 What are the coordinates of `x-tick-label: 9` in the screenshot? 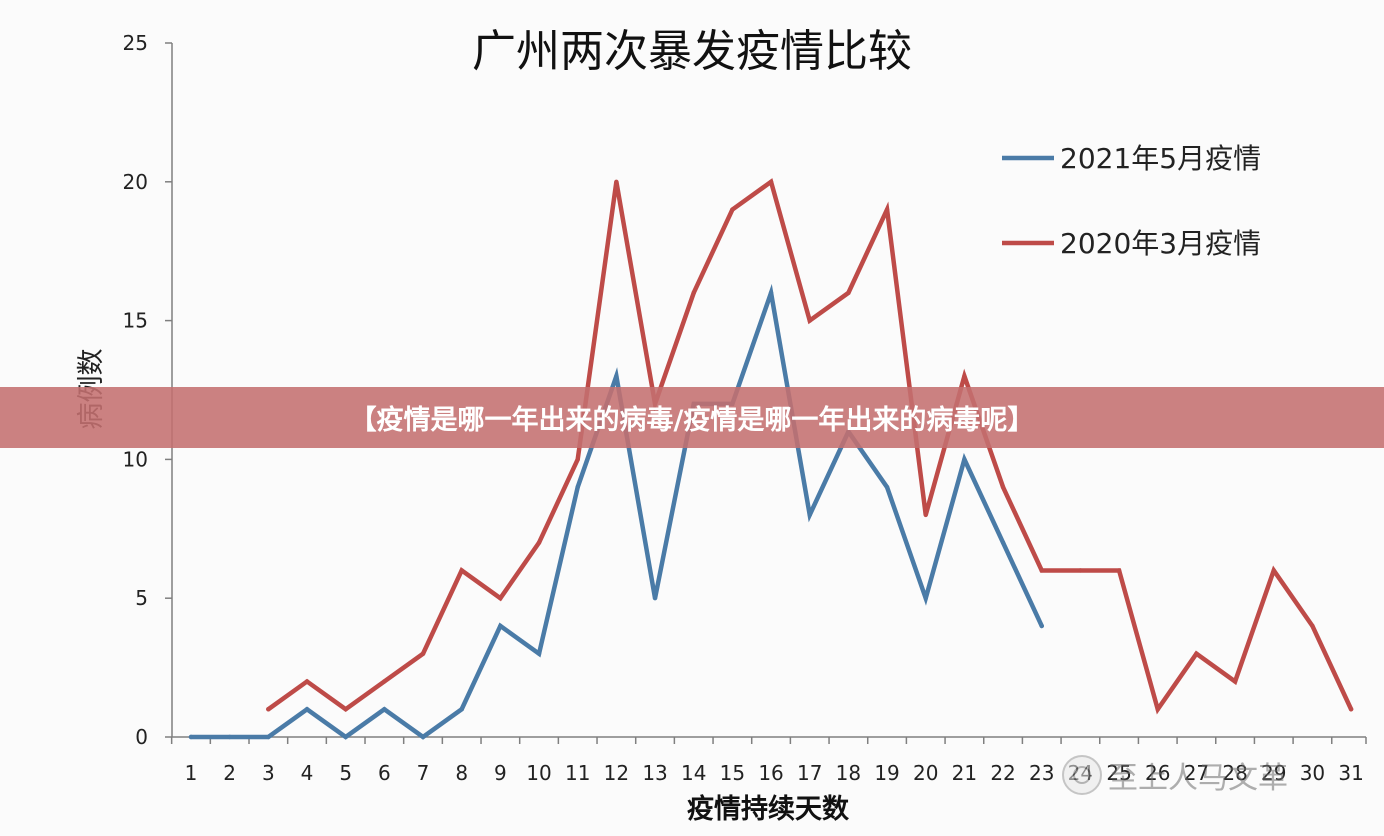 It's located at (500, 773).